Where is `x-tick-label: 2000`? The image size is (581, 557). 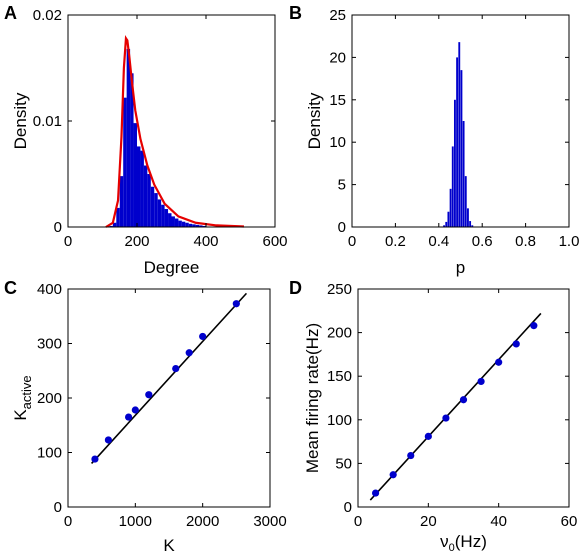 x-tick-label: 2000 is located at coordinates (202, 521).